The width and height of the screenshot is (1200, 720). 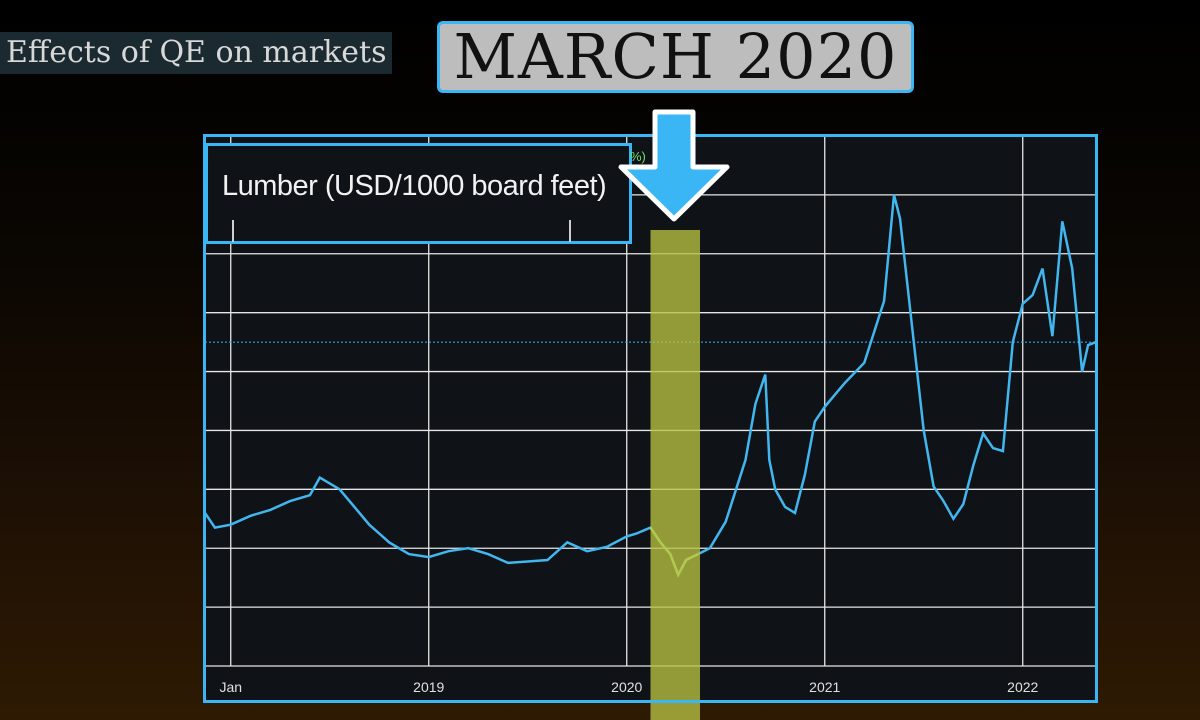 What do you see at coordinates (675, 57) in the screenshot?
I see `march-2020-banner: MARCH 2020` at bounding box center [675, 57].